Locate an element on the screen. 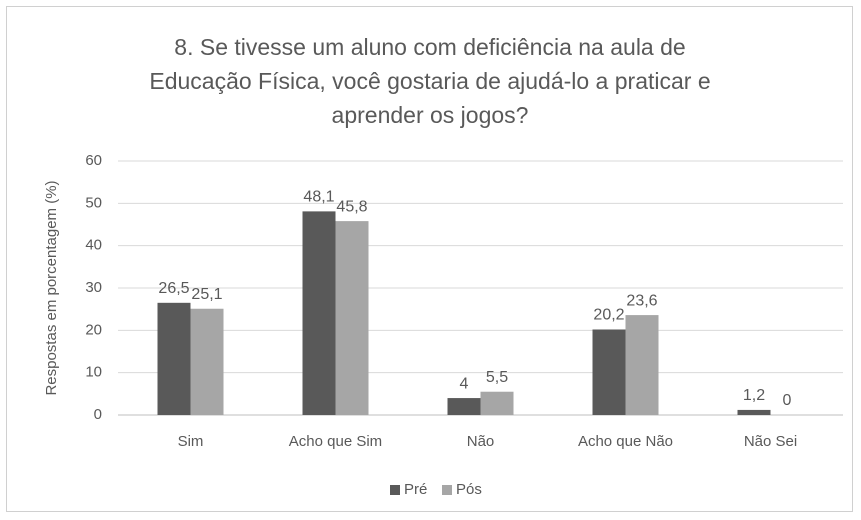 The height and width of the screenshot is (520, 861). y-tick-label: 20 is located at coordinates (93, 329).